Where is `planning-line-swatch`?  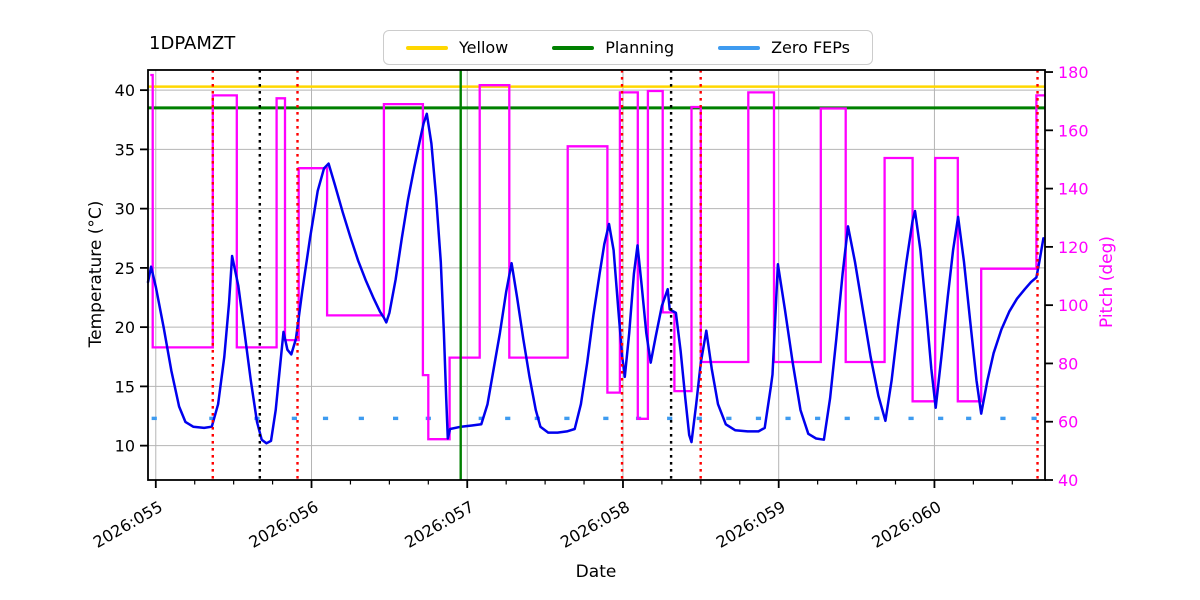 planning-line-swatch is located at coordinates (573, 47).